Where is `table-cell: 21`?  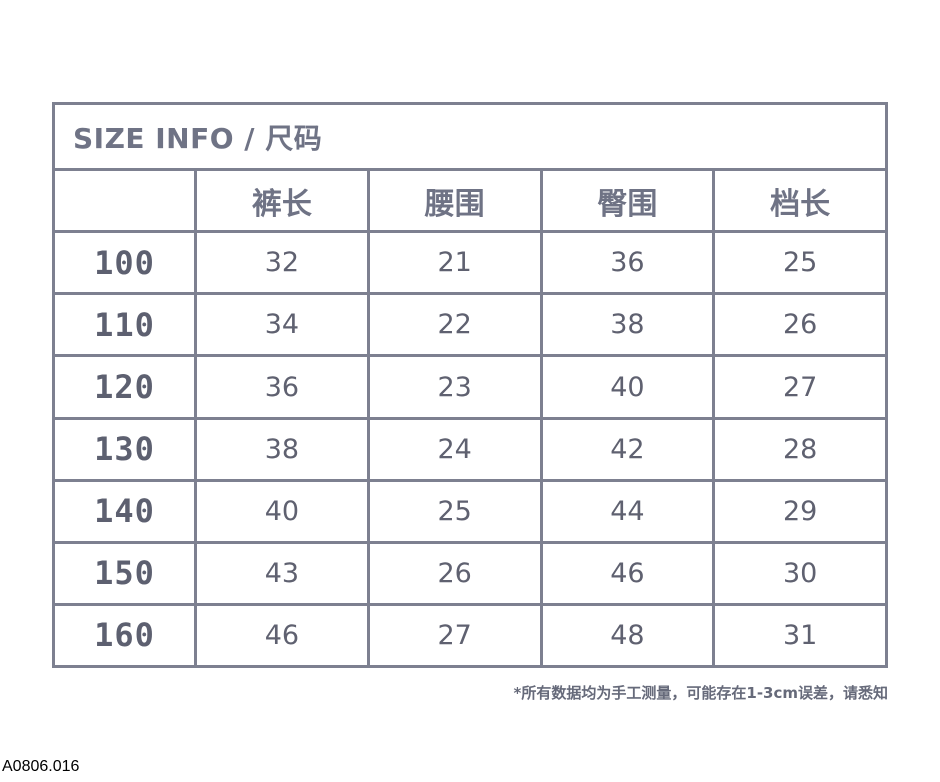
table-cell: 21 is located at coordinates (454, 263).